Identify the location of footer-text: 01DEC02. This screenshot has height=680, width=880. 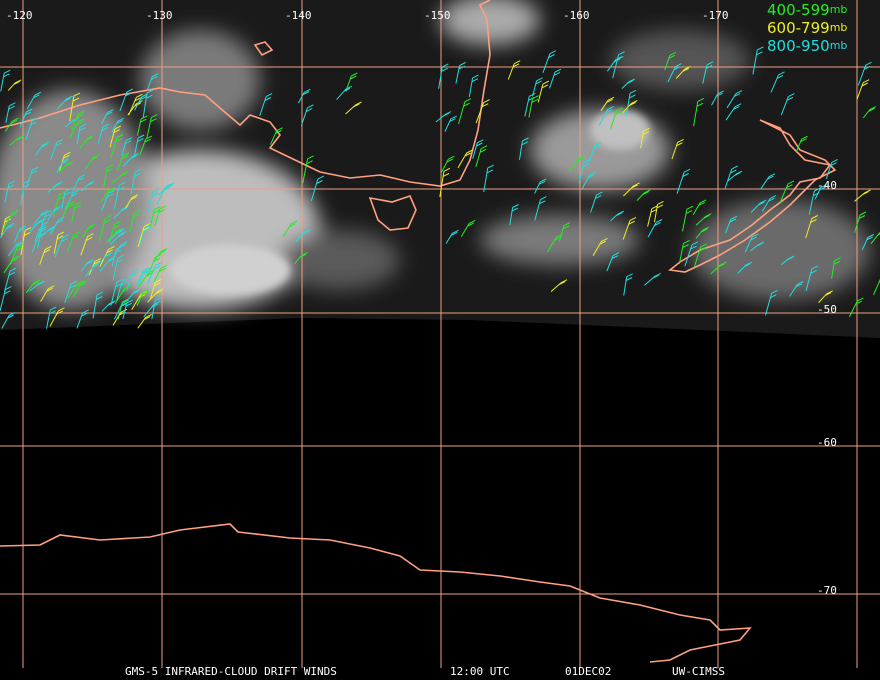
(588, 671).